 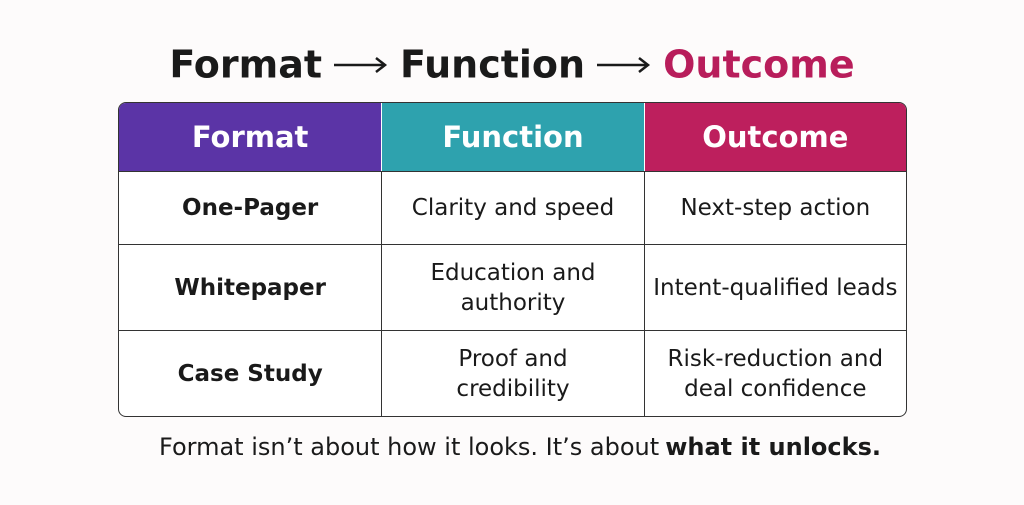 I want to click on table-cell: Next-step action, so click(x=774, y=207).